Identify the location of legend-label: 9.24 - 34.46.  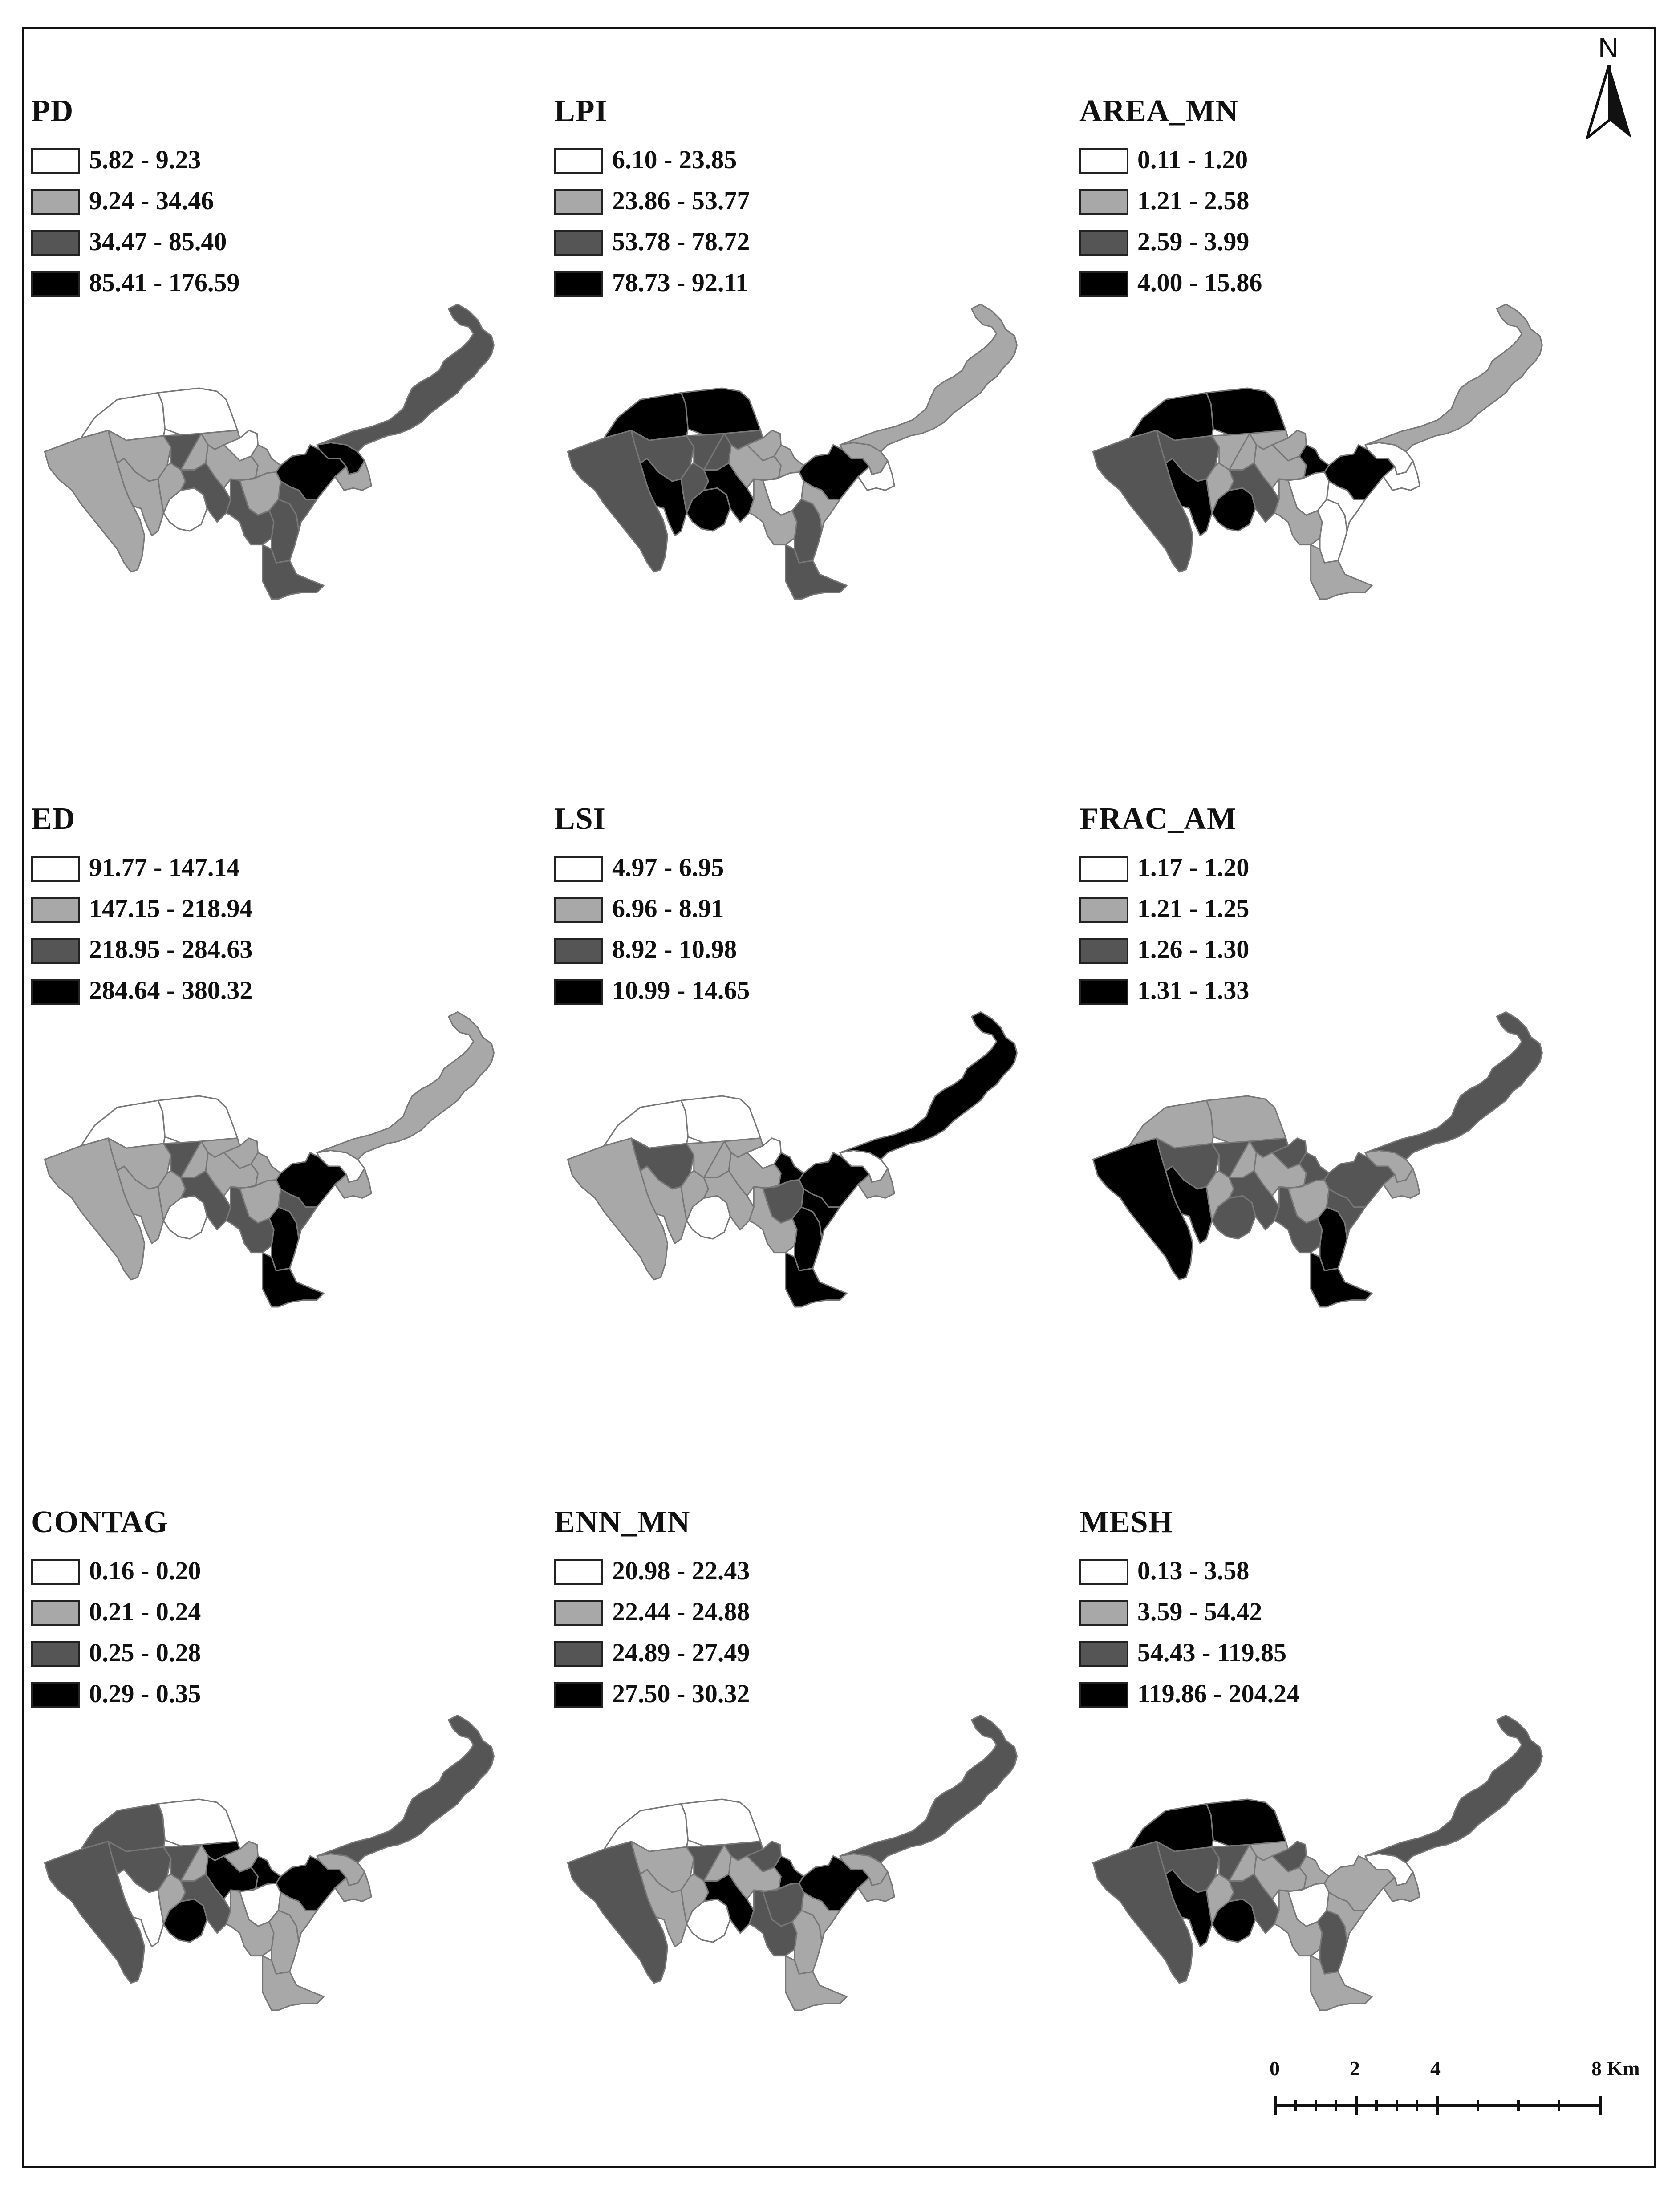
(151, 200).